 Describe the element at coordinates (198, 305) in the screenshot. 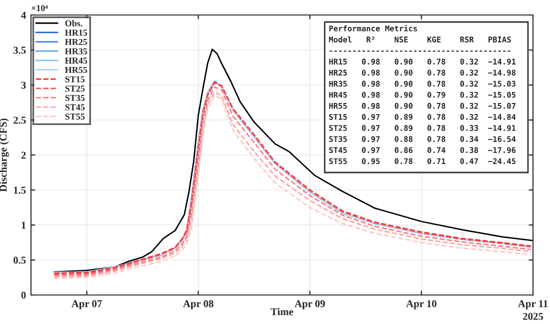

I see `x-tick-label: Apr 08` at that location.